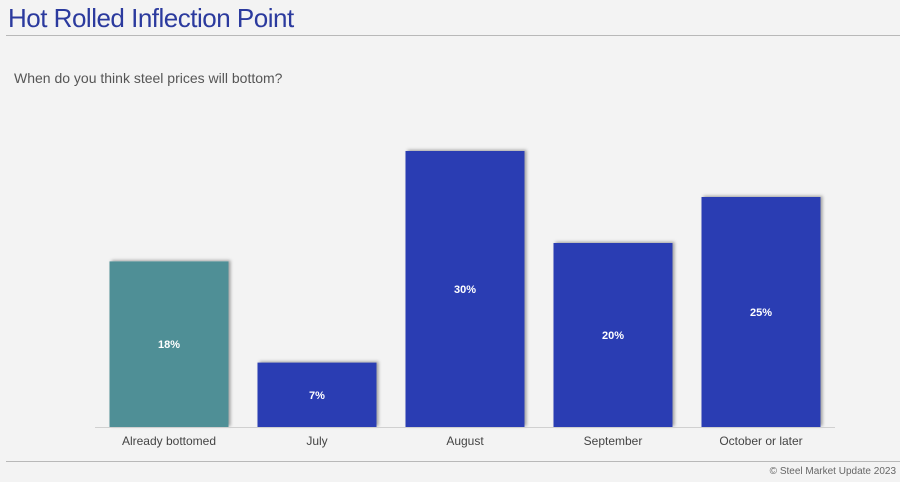 Image resolution: width=900 pixels, height=482 pixels. I want to click on data-label: 18%, so click(169, 345).